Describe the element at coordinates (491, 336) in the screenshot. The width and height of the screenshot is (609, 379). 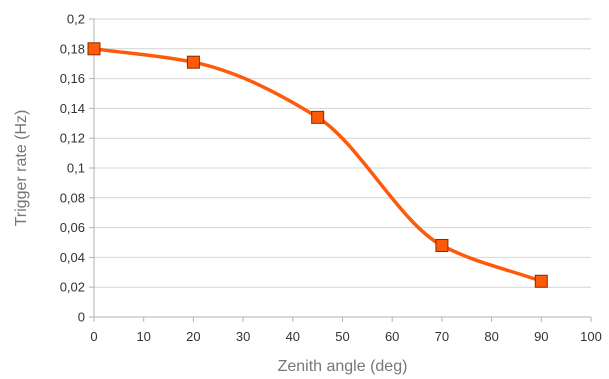
I see `x-tick-label: 80` at that location.